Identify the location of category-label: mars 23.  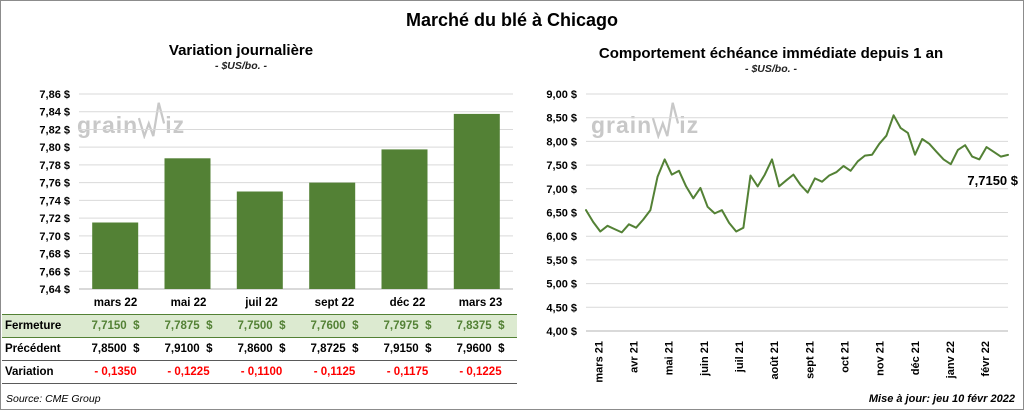
(480, 303).